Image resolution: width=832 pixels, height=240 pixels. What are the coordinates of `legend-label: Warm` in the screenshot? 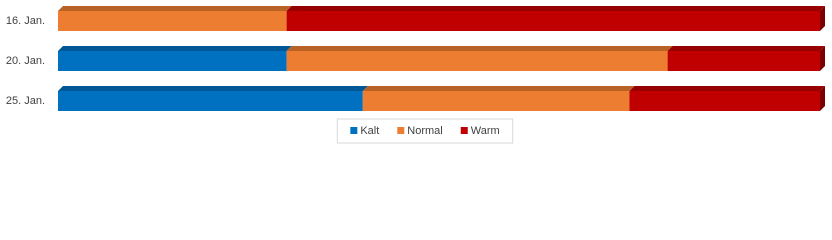 It's located at (485, 131).